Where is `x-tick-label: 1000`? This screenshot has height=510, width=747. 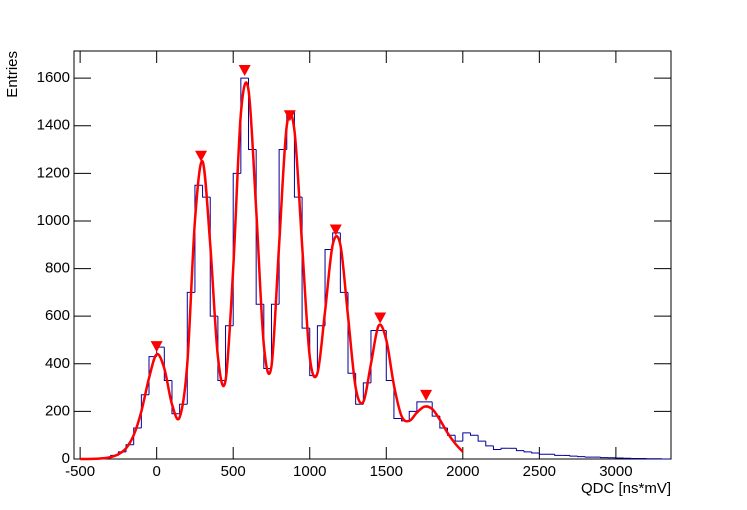 x-tick-label: 1000 is located at coordinates (309, 471).